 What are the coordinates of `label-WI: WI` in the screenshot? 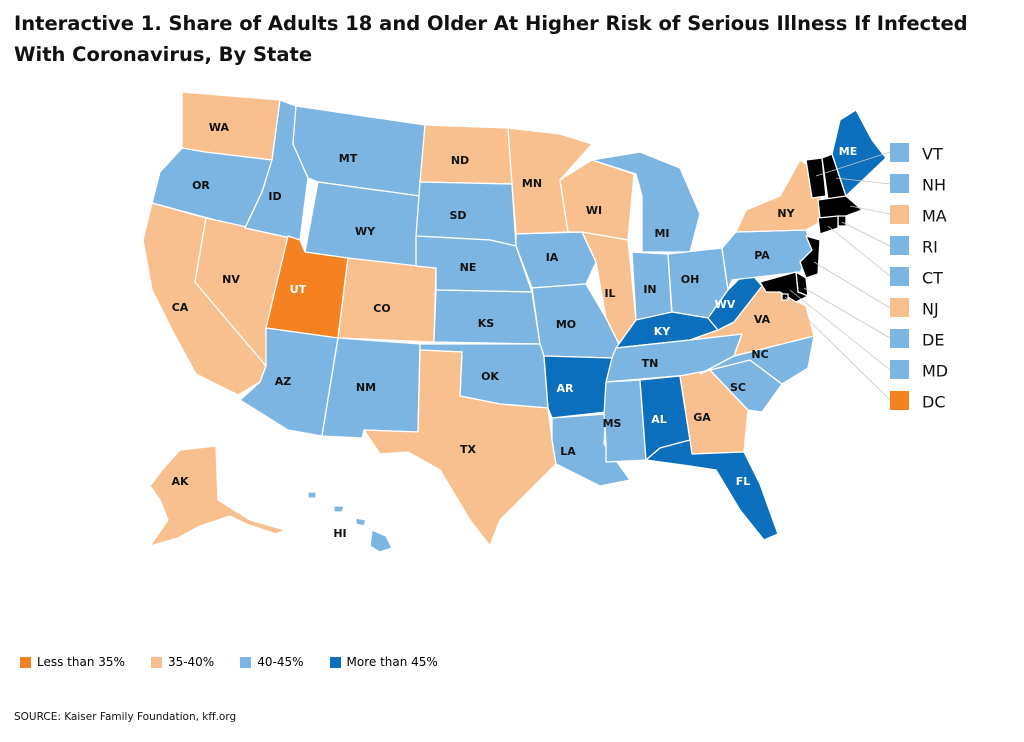 It's located at (594, 210).